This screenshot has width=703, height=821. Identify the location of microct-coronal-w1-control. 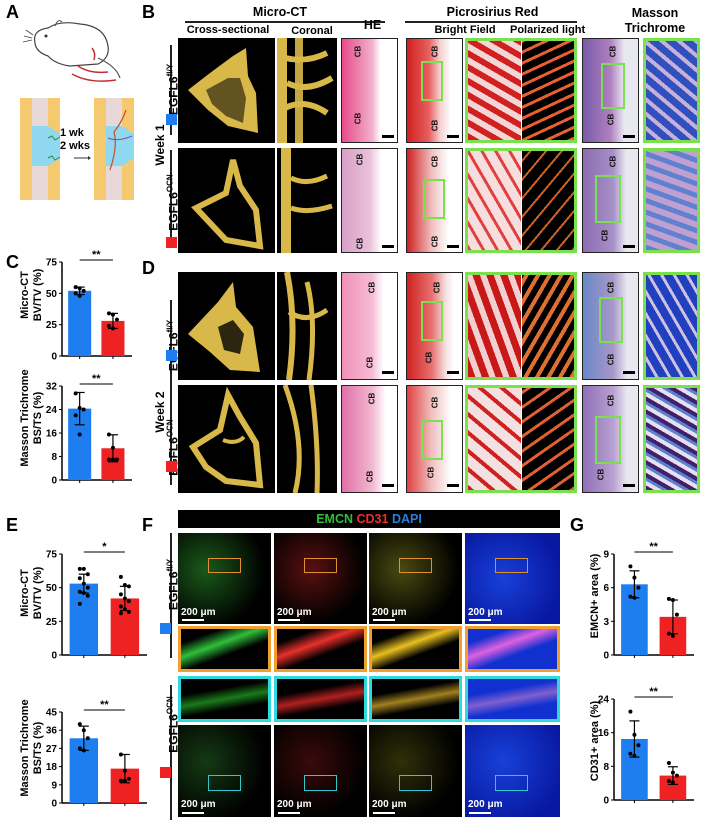
(307, 90).